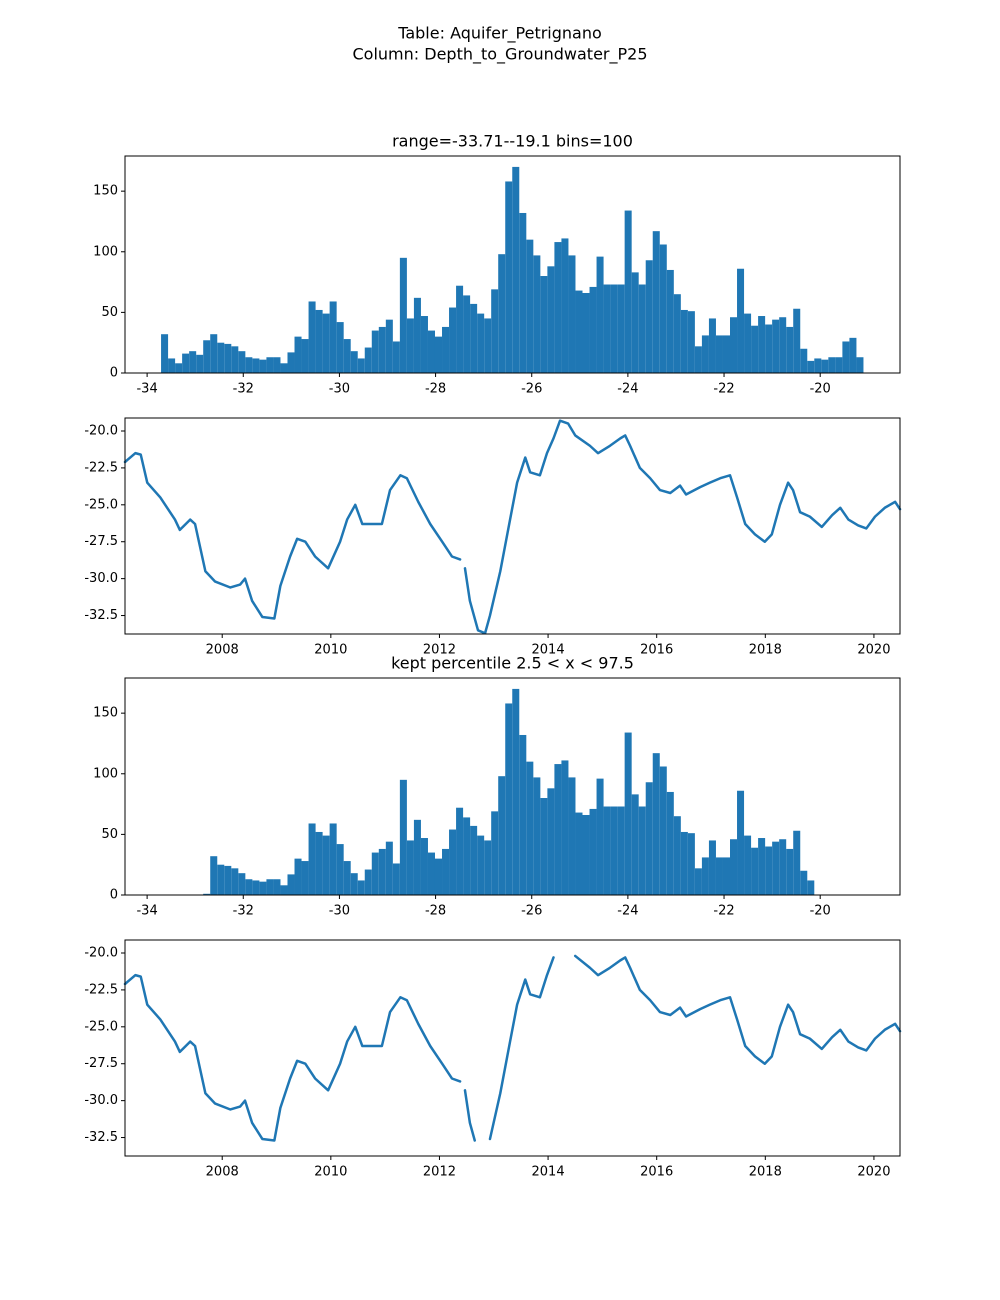 The height and width of the screenshot is (1300, 1000). Describe the element at coordinates (499, 34) in the screenshot. I see `figure-title: Table: Aquifer_Petrignano` at that location.